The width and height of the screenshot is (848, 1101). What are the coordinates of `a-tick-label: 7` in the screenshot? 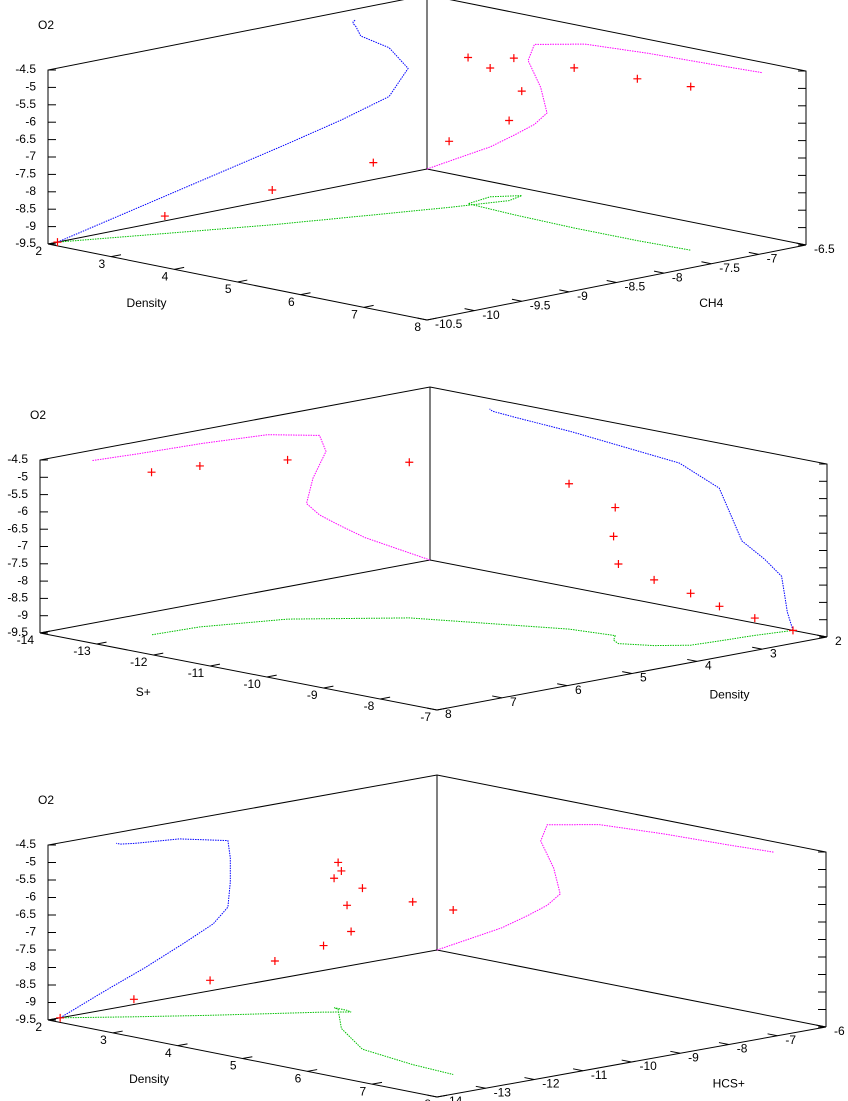 It's located at (362, 1091).